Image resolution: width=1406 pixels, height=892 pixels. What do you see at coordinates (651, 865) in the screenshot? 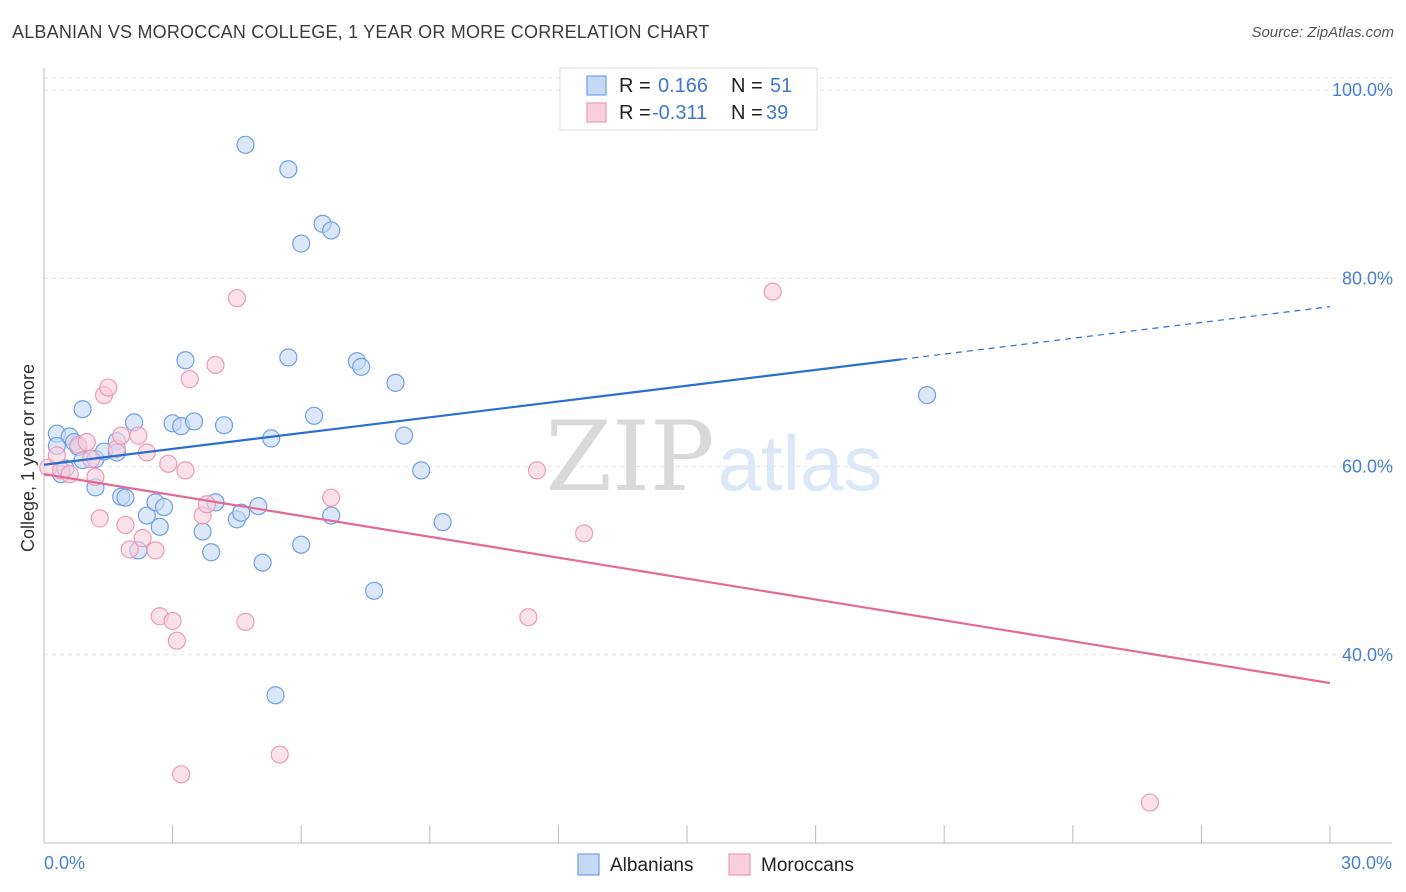
I see `bottom-legend-label-albanians: Albanians` at bounding box center [651, 865].